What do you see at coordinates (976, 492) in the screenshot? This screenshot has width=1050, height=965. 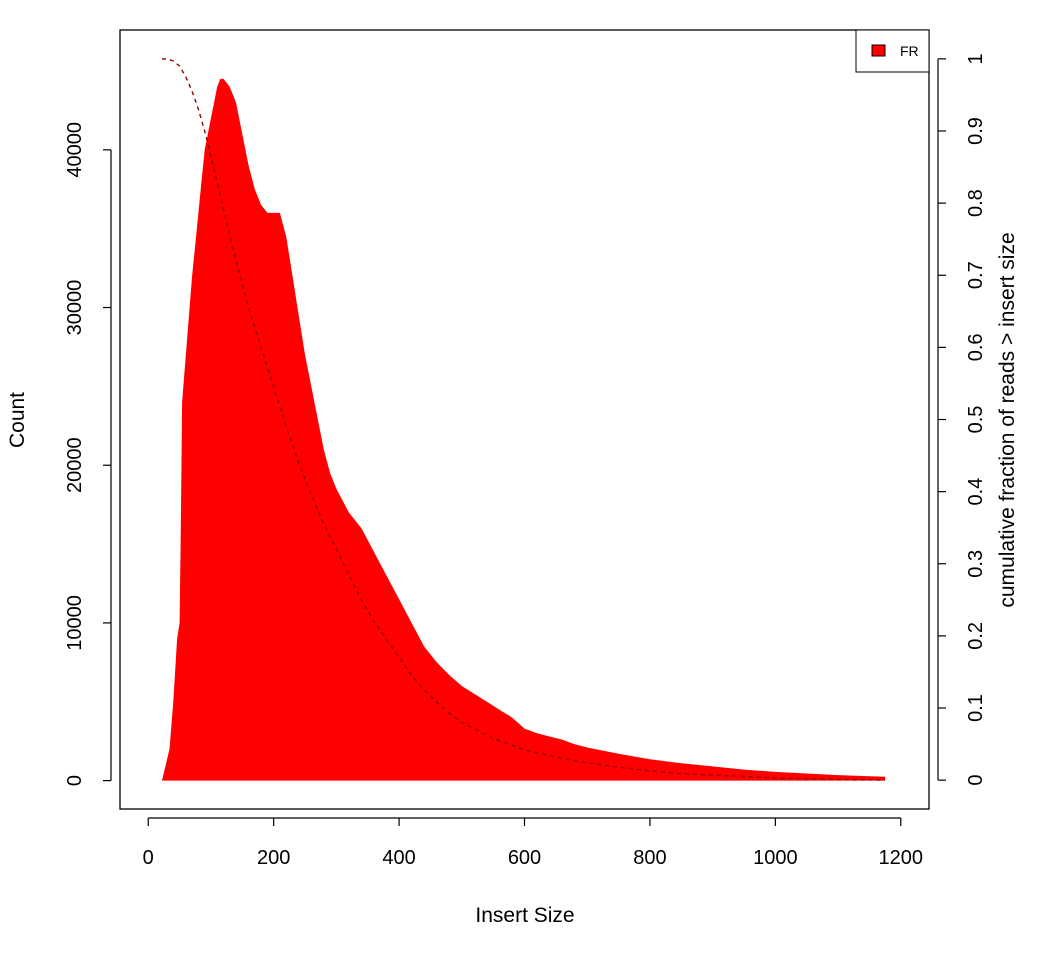 I see `y2-tick-label-0.4: 0.4` at bounding box center [976, 492].